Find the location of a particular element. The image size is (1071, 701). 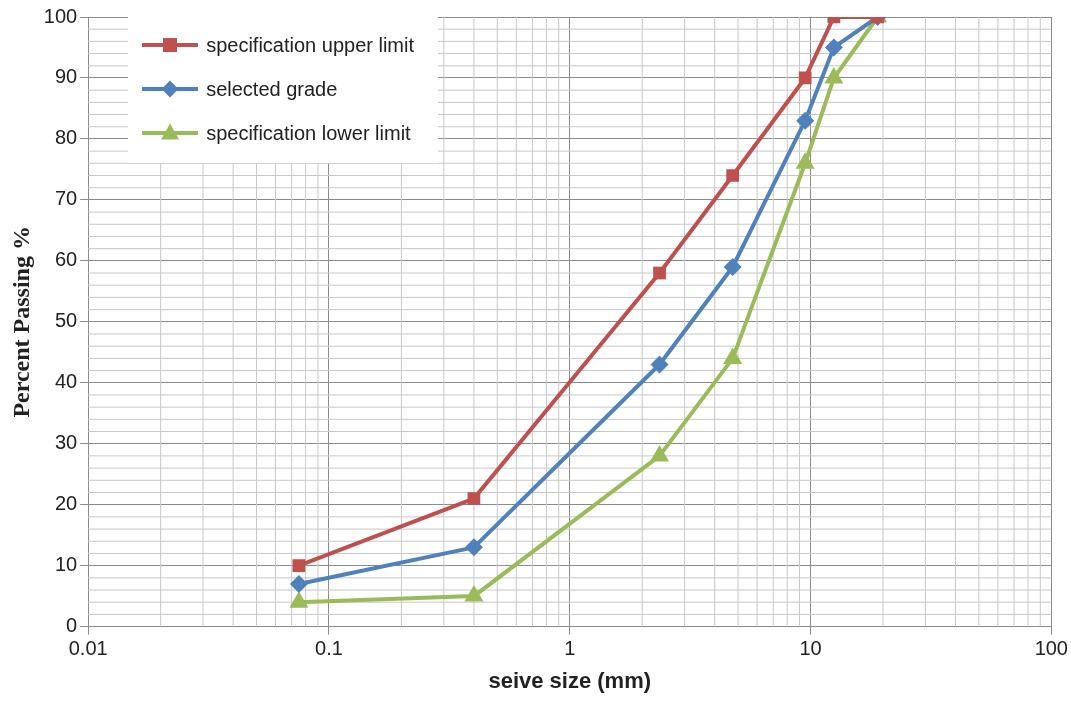

y-tick-label: 60 is located at coordinates (66, 259).